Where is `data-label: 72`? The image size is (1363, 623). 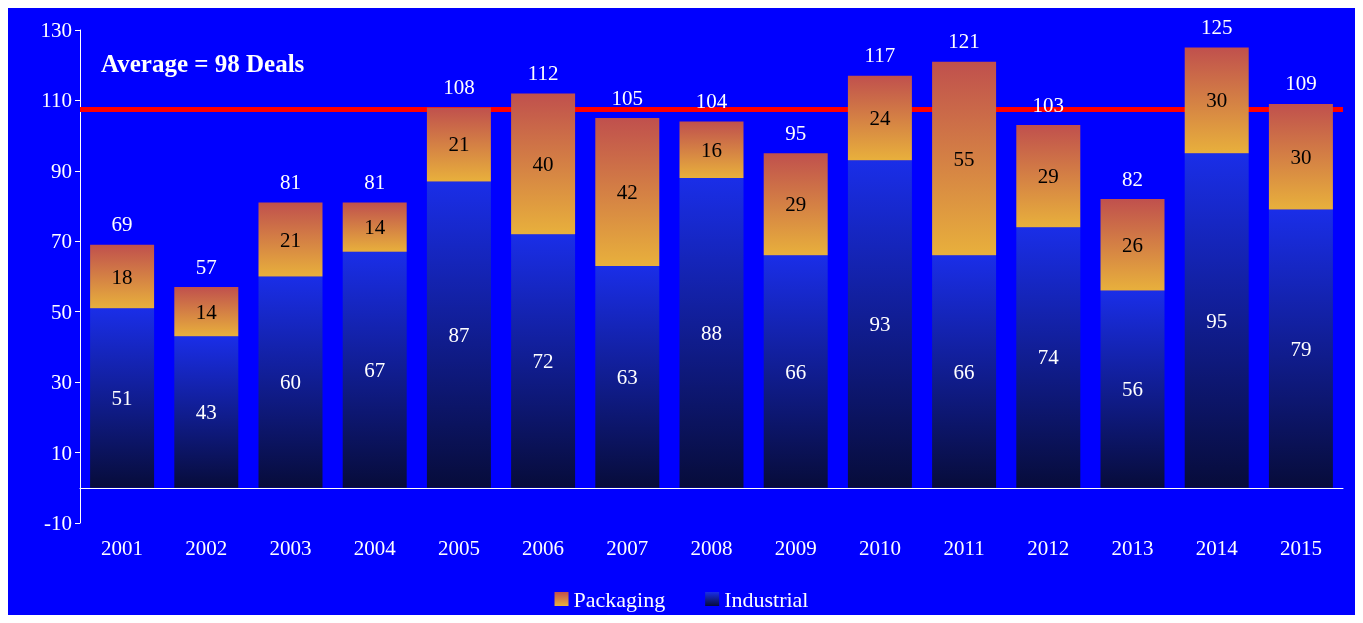 data-label: 72 is located at coordinates (543, 361).